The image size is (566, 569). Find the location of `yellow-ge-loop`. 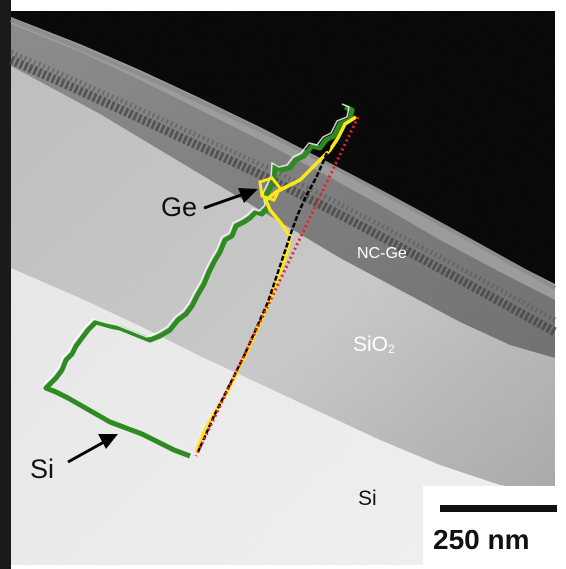

yellow-ge-loop is located at coordinates (270, 189).